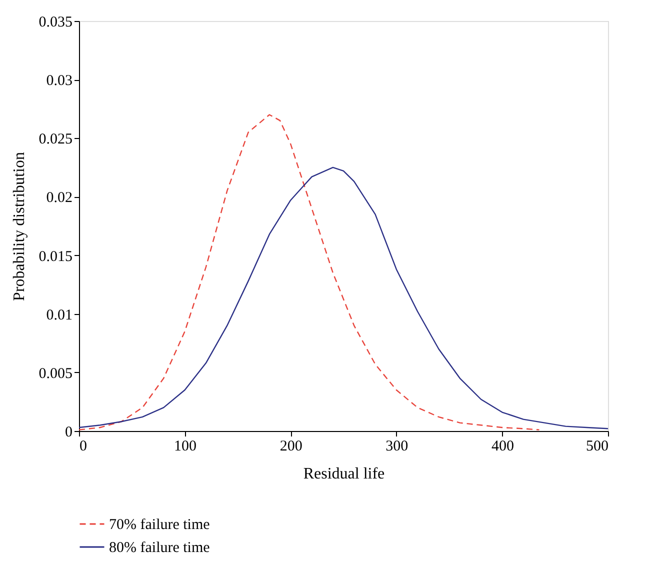 This screenshot has width=668, height=578. Describe the element at coordinates (502, 446) in the screenshot. I see `x-tick-label: 400` at that location.